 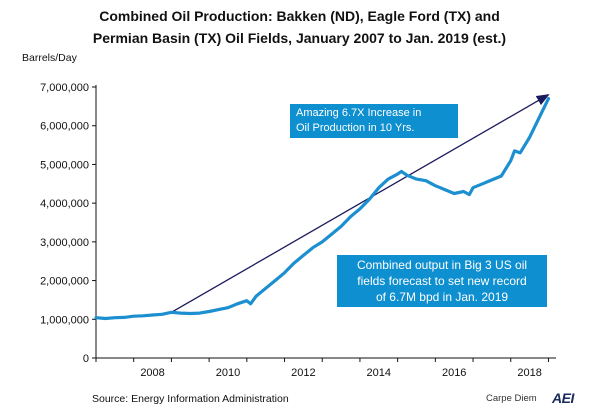 What do you see at coordinates (64, 88) in the screenshot?
I see `y-tick-label: 7,000,000` at bounding box center [64, 88].